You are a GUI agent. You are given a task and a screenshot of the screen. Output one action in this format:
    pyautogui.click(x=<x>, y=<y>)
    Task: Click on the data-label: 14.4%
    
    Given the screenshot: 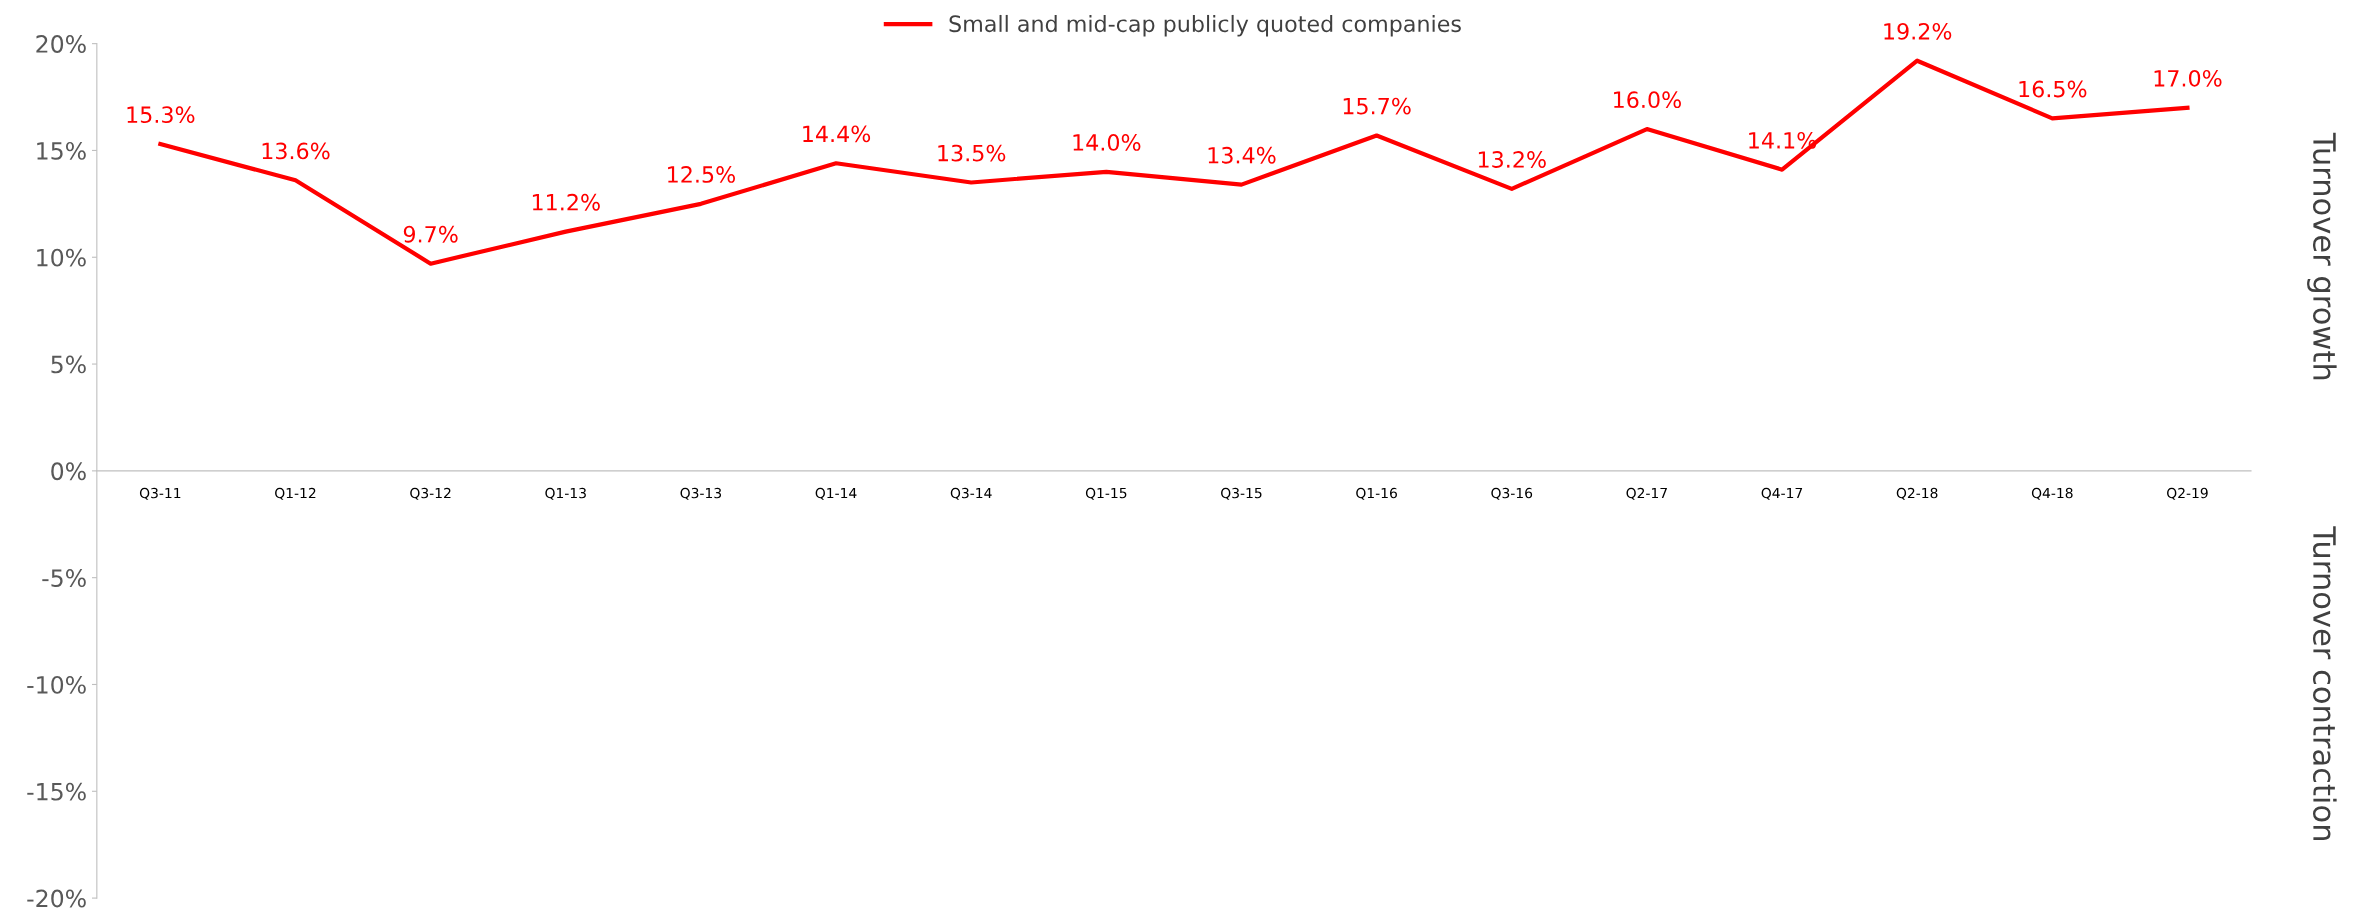 What is the action you would take?
    pyautogui.click(x=837, y=134)
    